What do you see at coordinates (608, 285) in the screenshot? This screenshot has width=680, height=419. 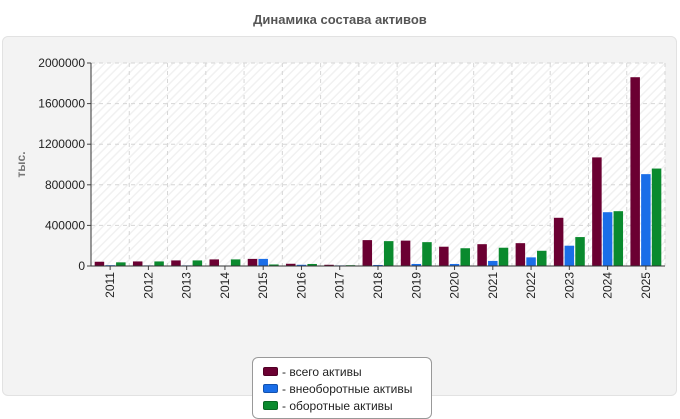 I see `x-tick-label-2024: 2024` at bounding box center [608, 285].